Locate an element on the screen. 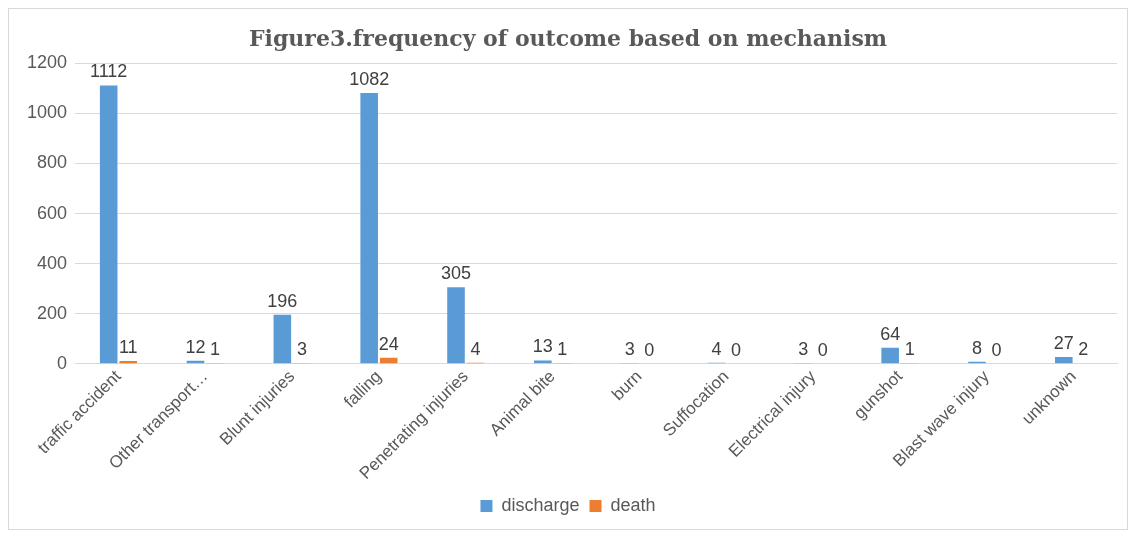  y-tick-label: 1000 is located at coordinates (47, 112).